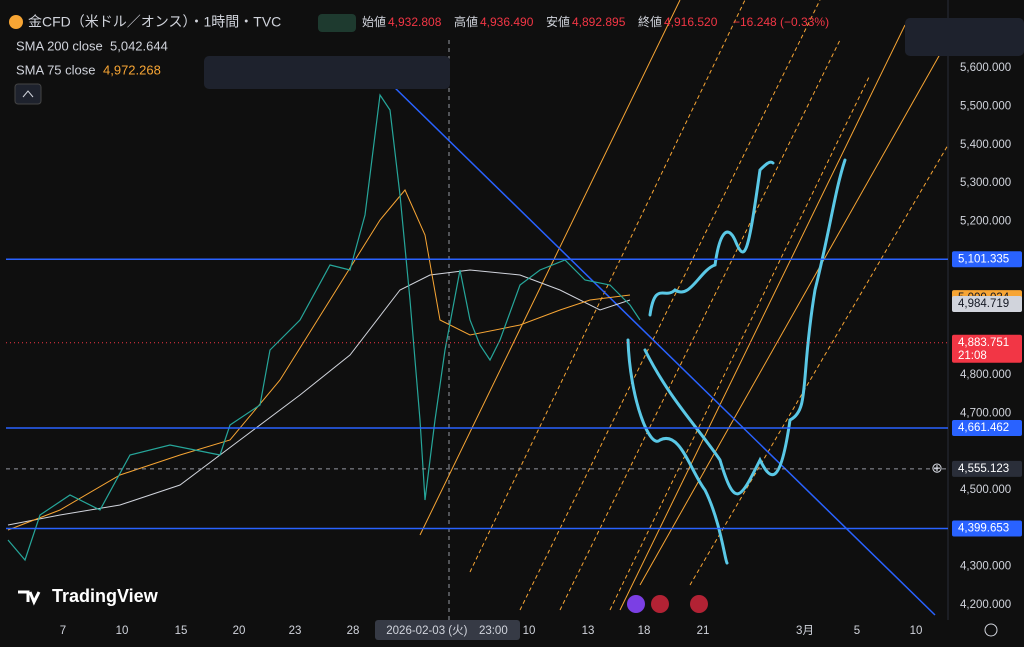 This screenshot has height=647, width=1024. What do you see at coordinates (154, 22) in the screenshot?
I see `symbol: 金CFD（米ドル／オンス）・1時間・TVC` at bounding box center [154, 22].